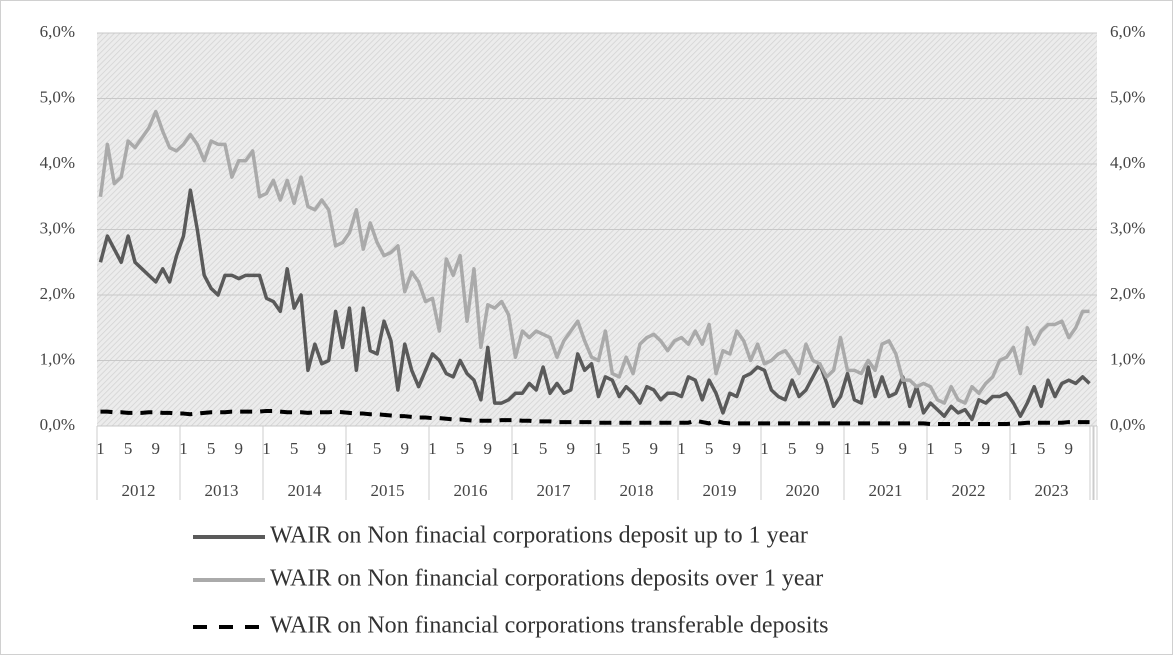 This screenshot has height=655, width=1173. I want to click on y-tick-label: 6,0%, so click(57, 31).